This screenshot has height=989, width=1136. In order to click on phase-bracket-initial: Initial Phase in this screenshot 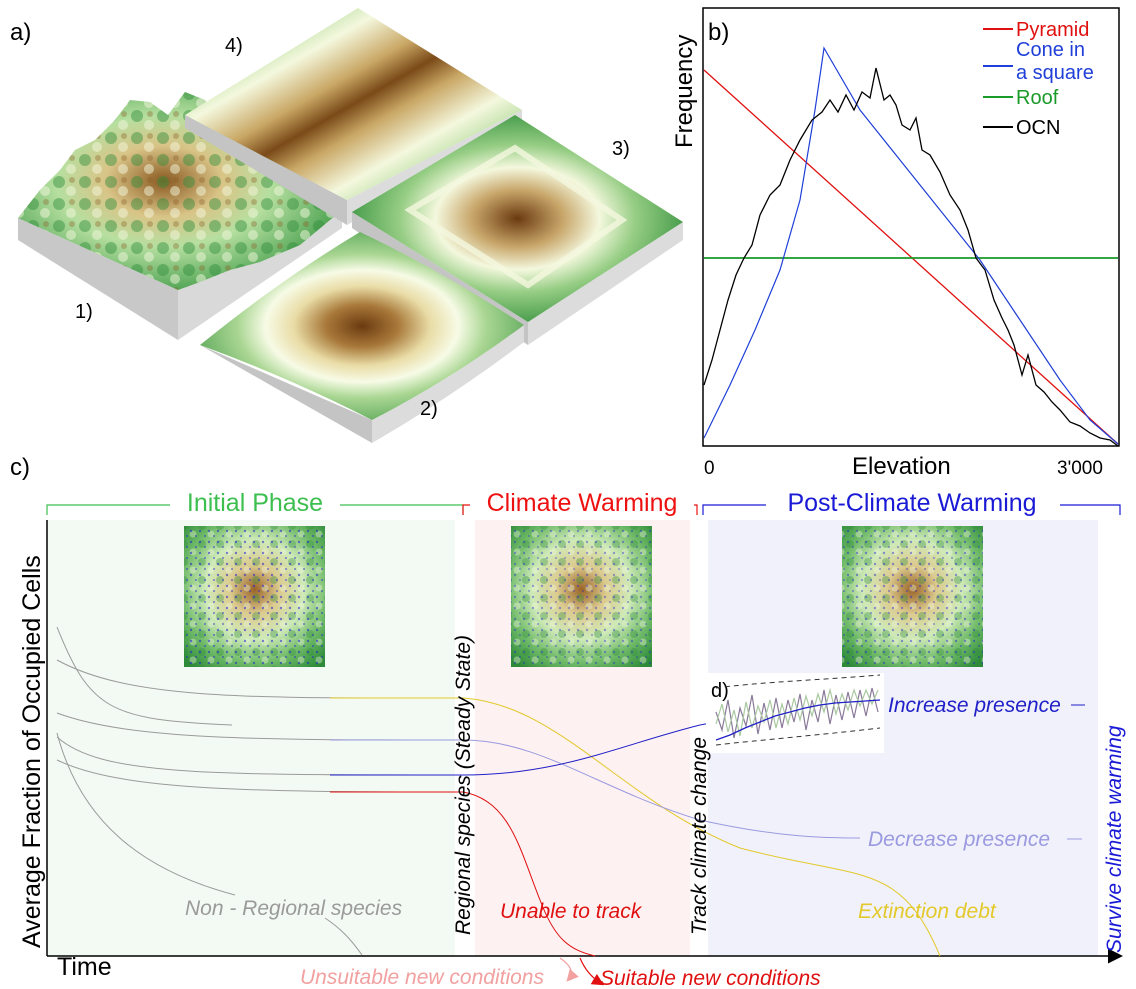, I will do `click(255, 503)`.